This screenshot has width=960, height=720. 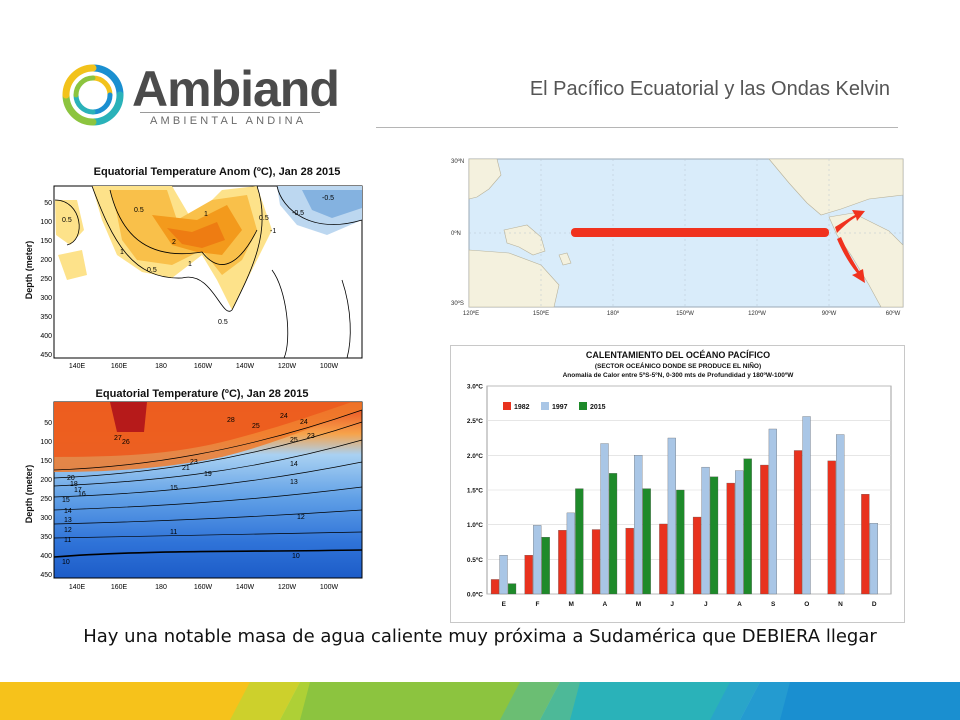 What do you see at coordinates (480, 701) in the screenshot?
I see `footer-color-stripe` at bounding box center [480, 701].